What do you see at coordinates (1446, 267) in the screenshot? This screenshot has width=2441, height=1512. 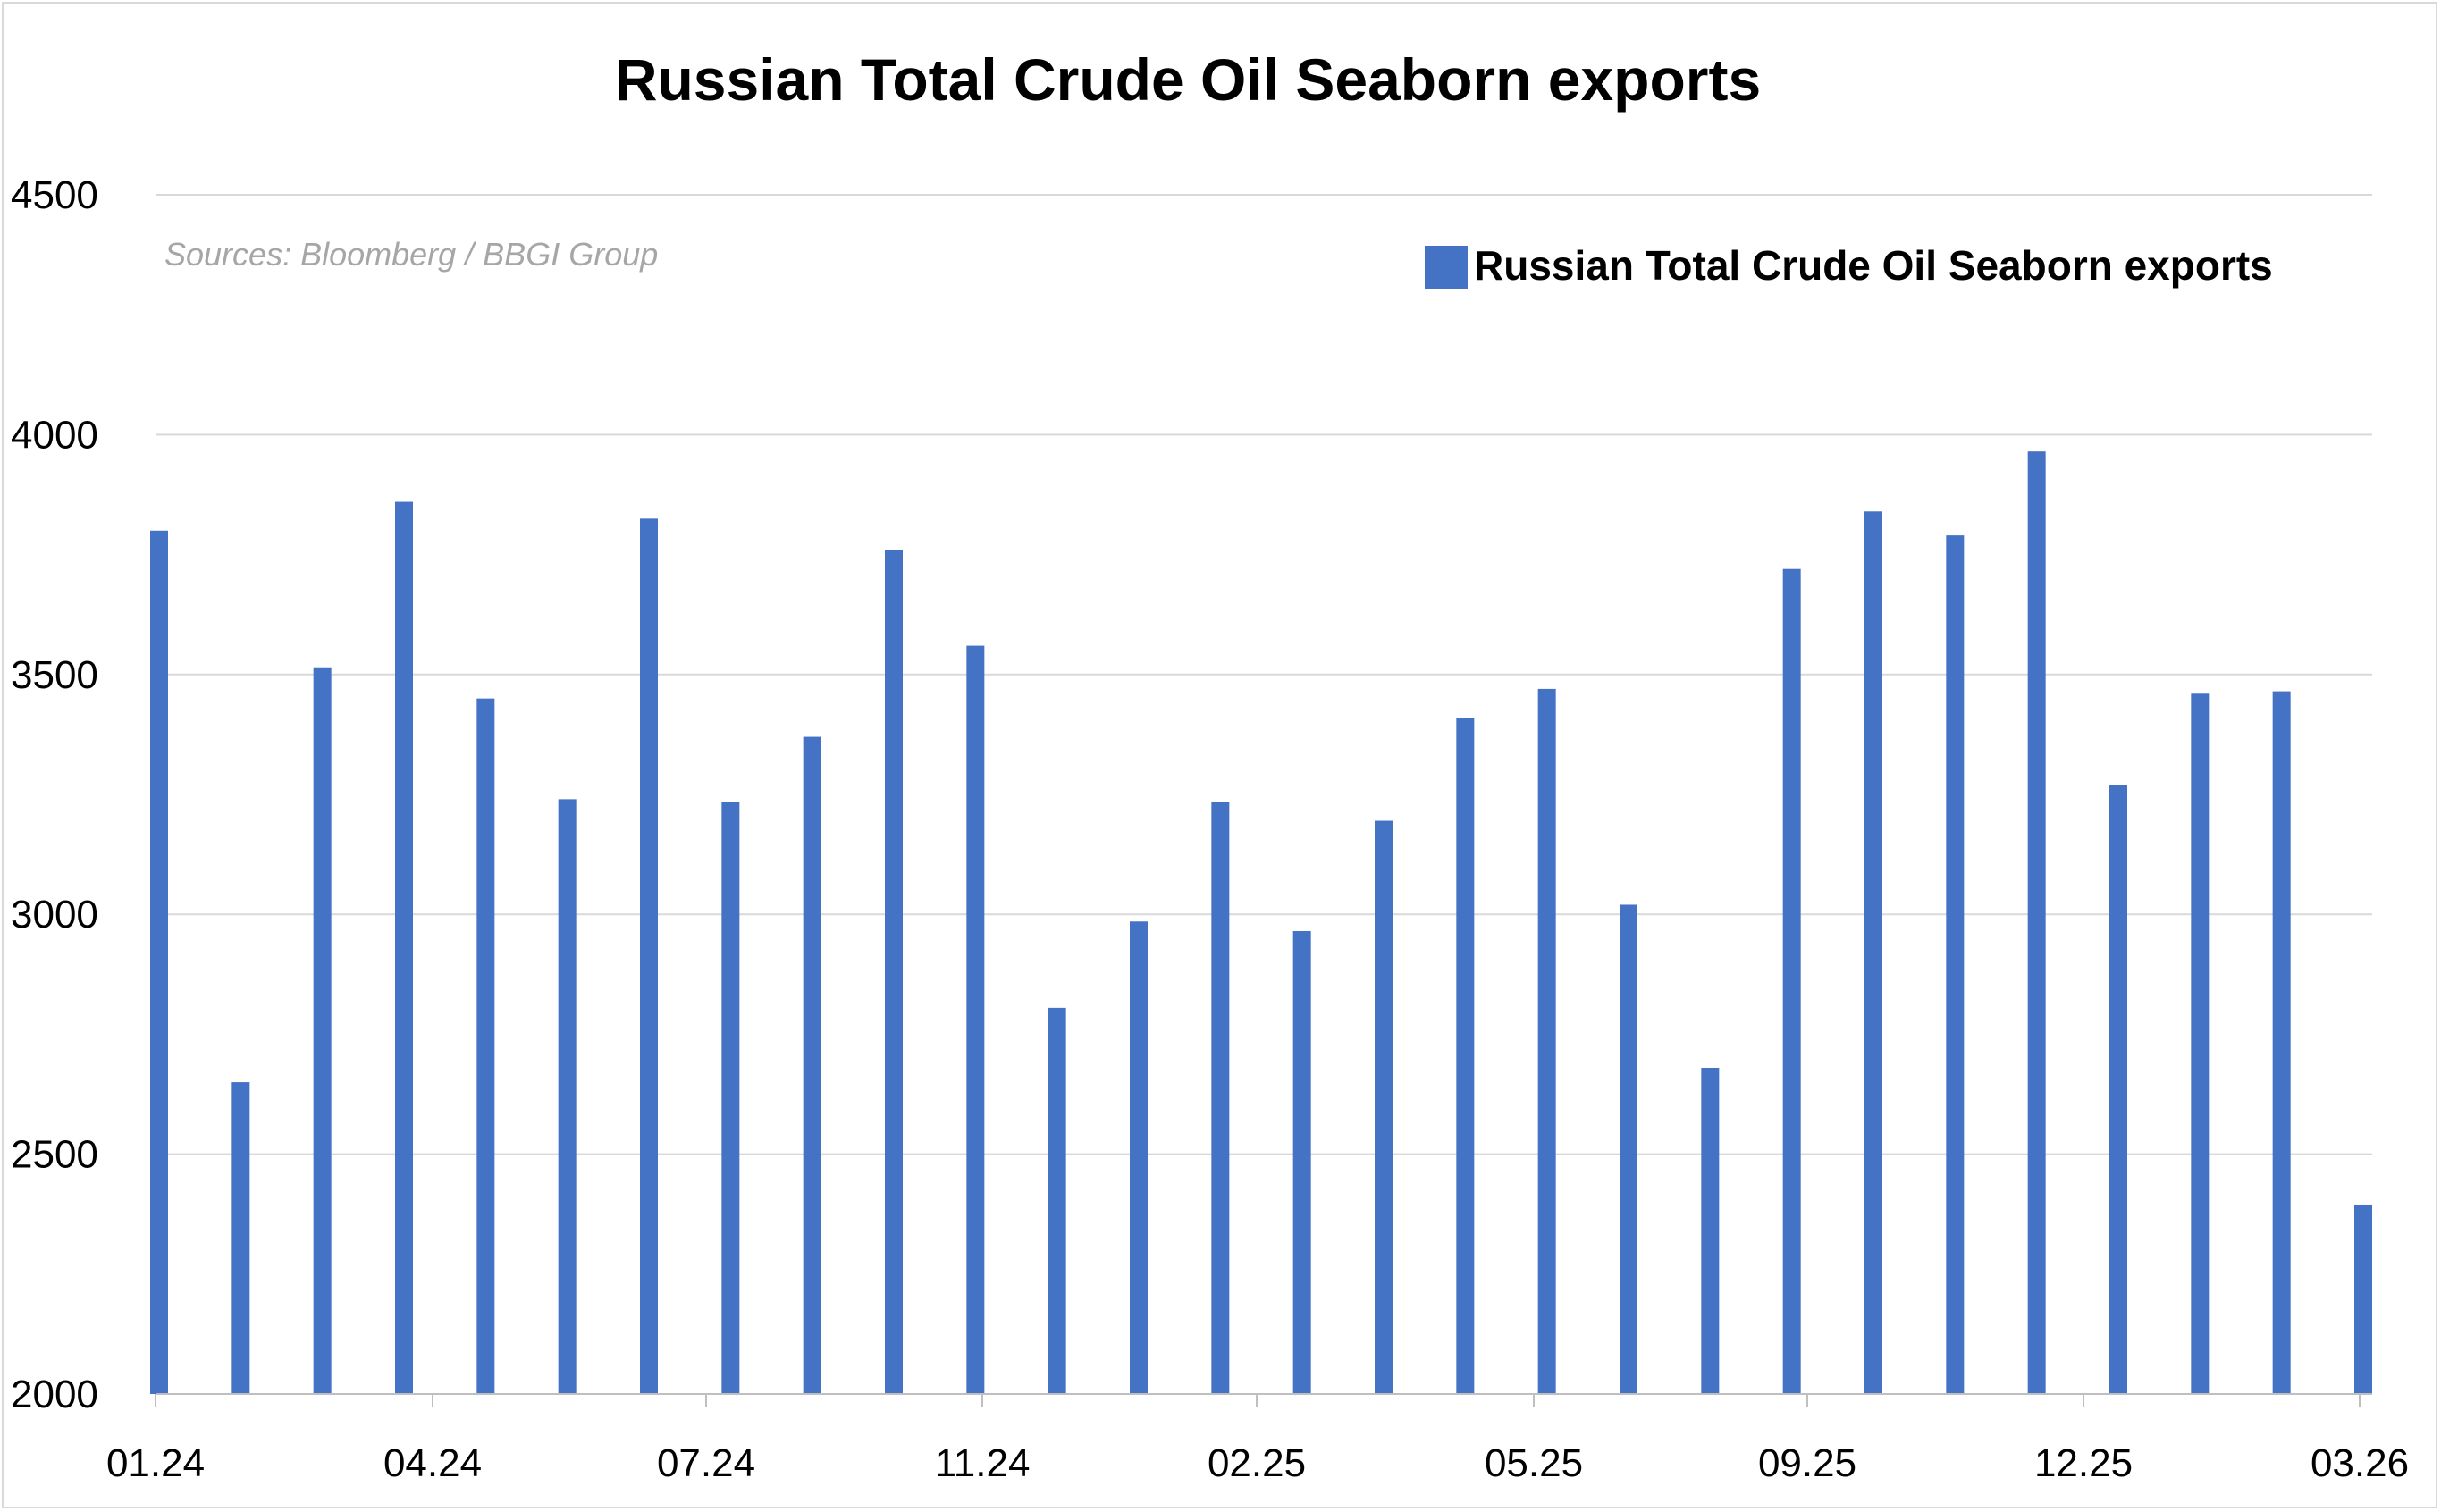 I see `legend-swatch` at bounding box center [1446, 267].